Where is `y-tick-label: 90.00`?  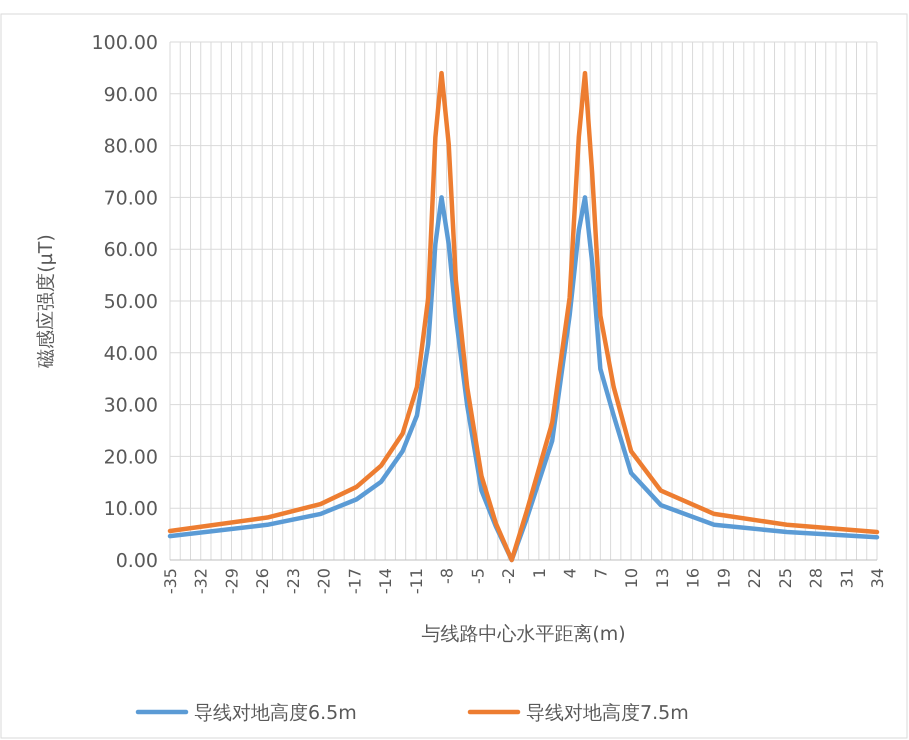 y-tick-label: 90.00 is located at coordinates (131, 95).